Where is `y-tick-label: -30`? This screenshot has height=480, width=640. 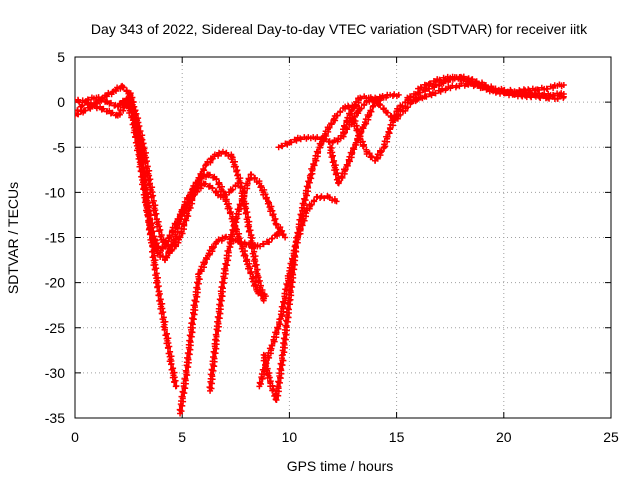 y-tick-label: -30 is located at coordinates (55, 373).